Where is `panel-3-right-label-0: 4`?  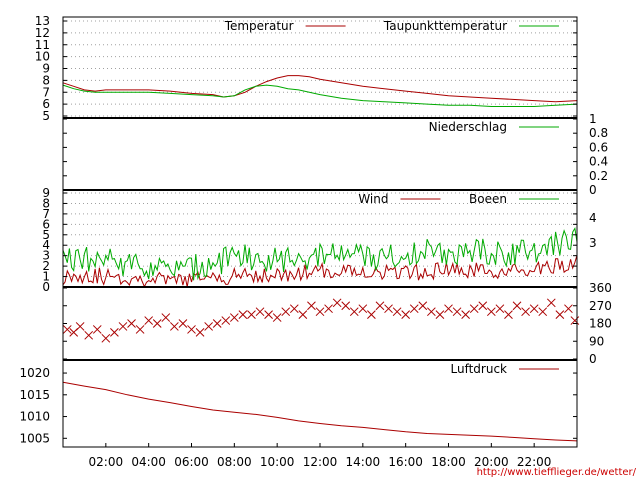 panel-3-right-label-0: 4 is located at coordinates (593, 218).